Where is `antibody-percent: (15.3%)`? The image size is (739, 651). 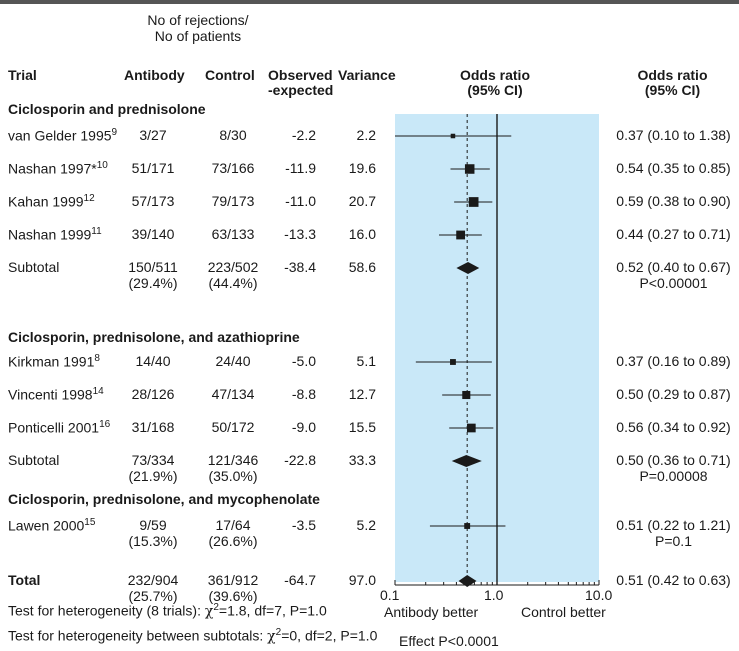 antibody-percent: (15.3%) is located at coordinates (153, 541).